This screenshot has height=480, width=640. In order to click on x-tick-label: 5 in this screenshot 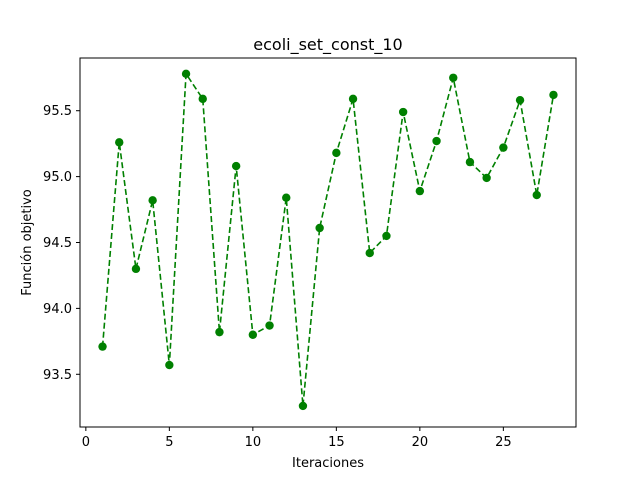, I will do `click(169, 442)`.